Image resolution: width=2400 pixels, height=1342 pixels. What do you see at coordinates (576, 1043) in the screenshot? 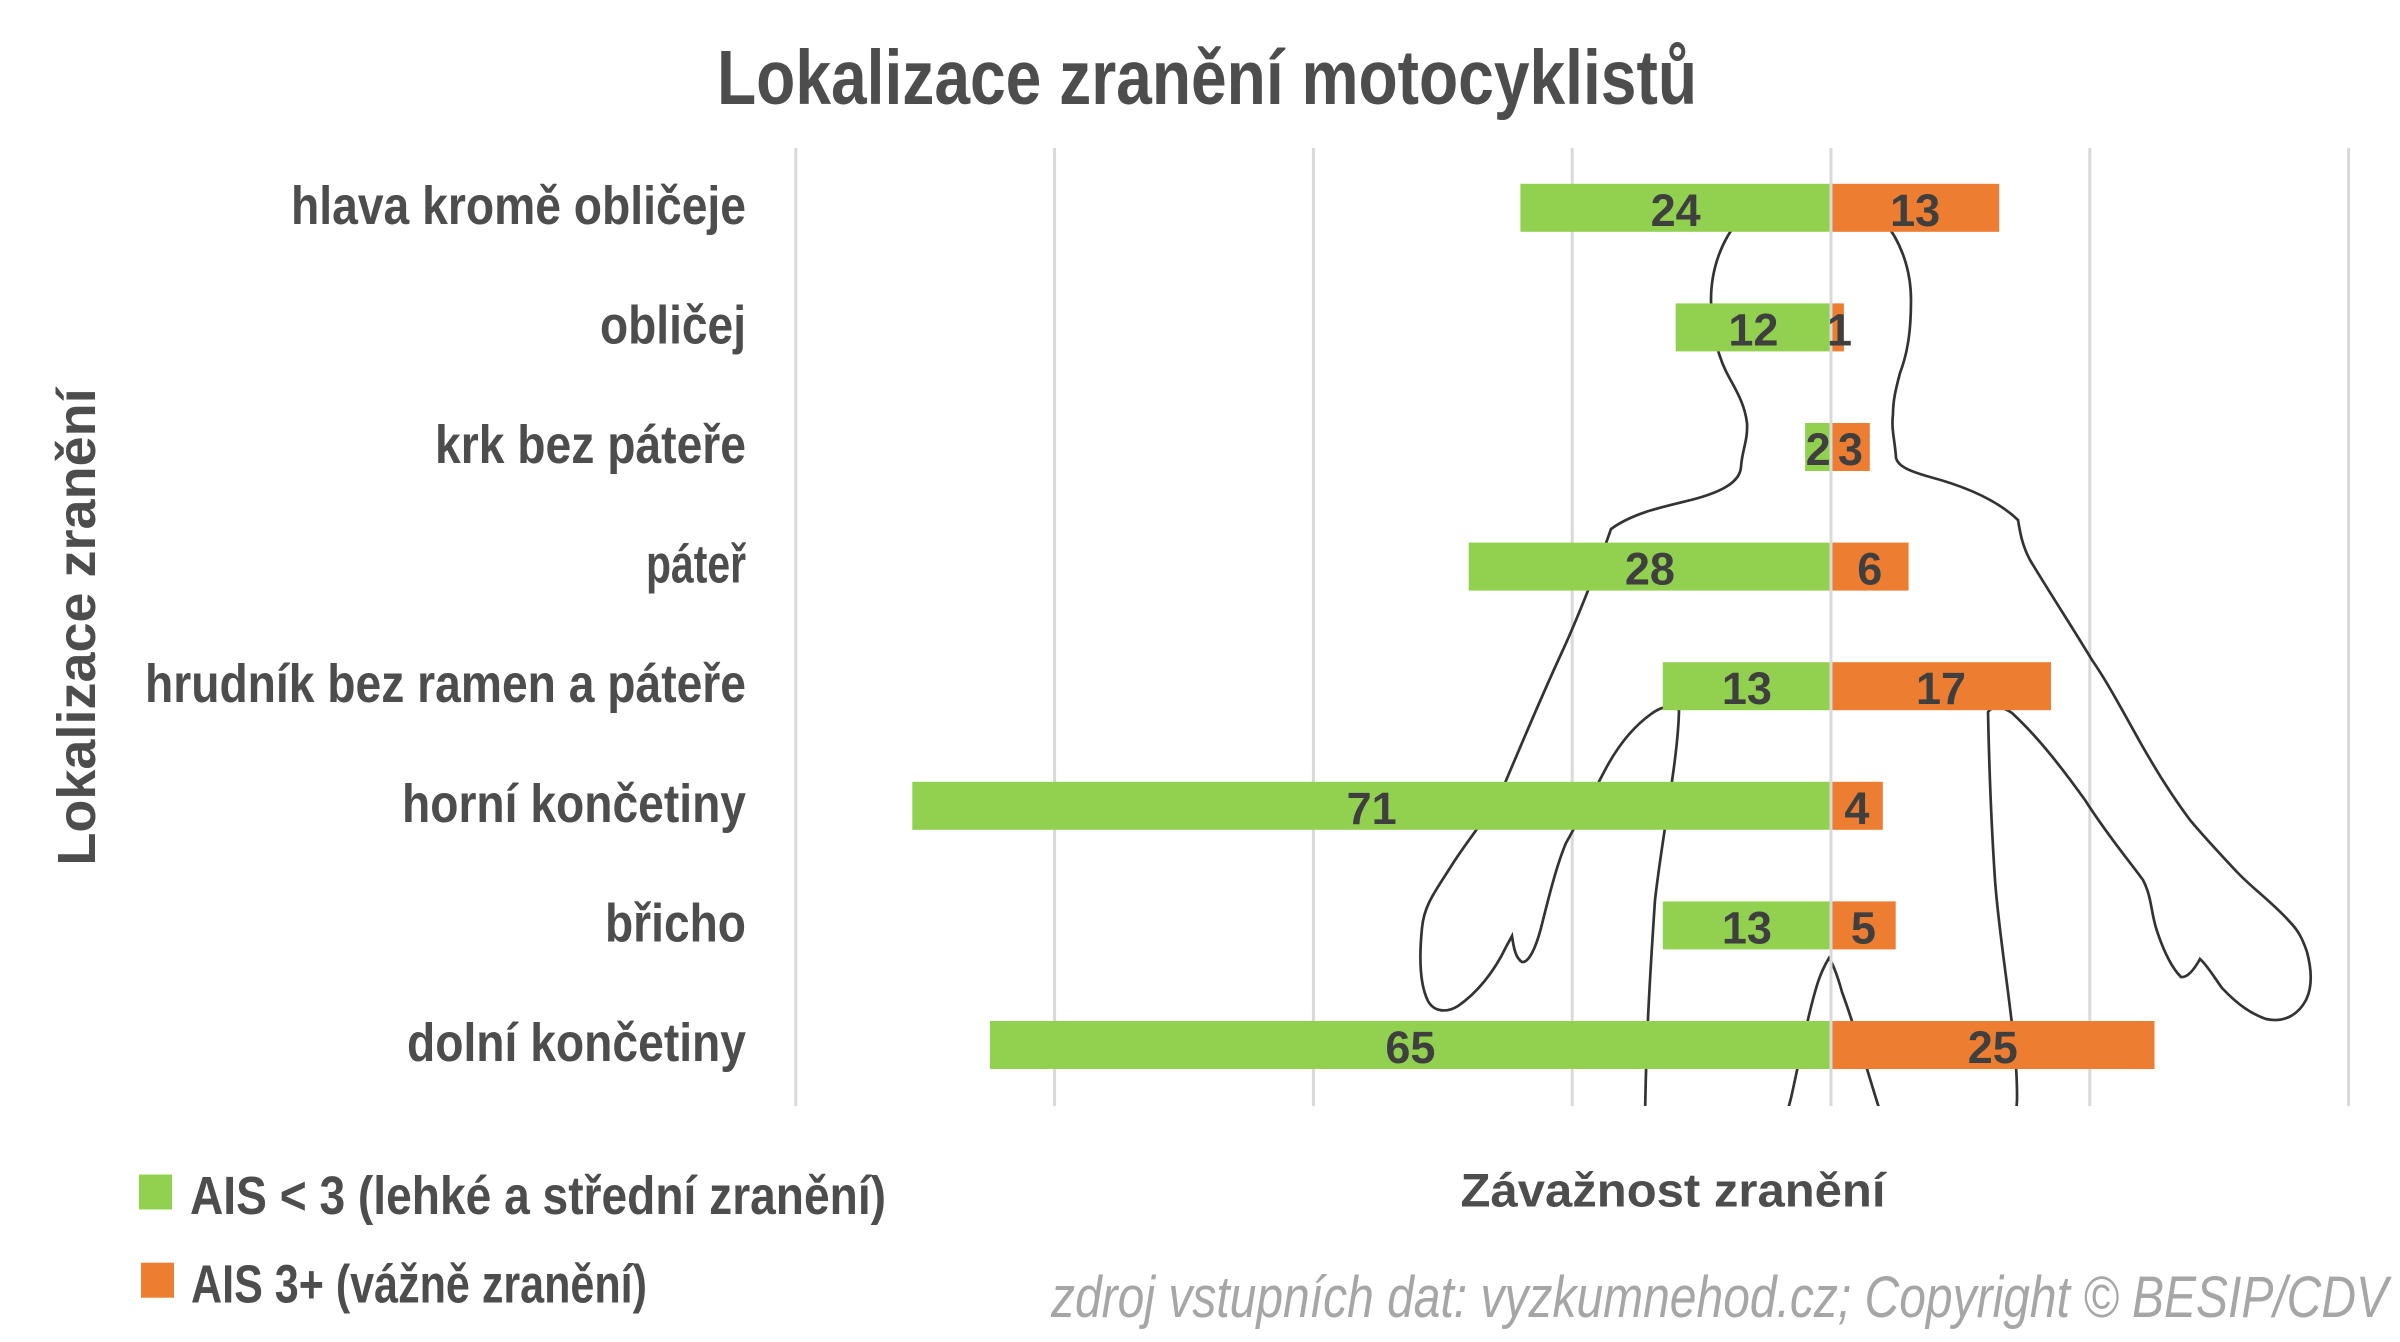
I see `svg-text: dolní končetiny` at bounding box center [576, 1043].